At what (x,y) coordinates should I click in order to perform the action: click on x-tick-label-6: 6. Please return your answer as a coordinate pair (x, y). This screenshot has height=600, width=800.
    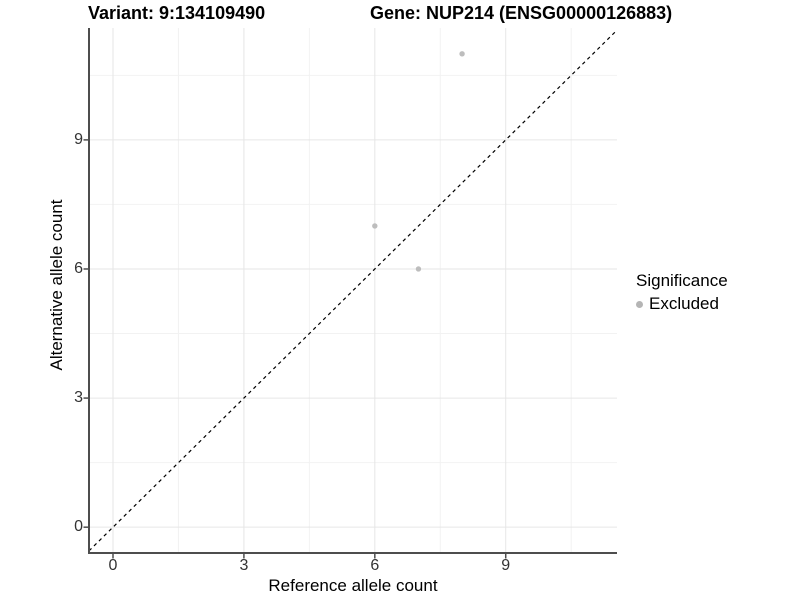
    Looking at the image, I should click on (375, 565).